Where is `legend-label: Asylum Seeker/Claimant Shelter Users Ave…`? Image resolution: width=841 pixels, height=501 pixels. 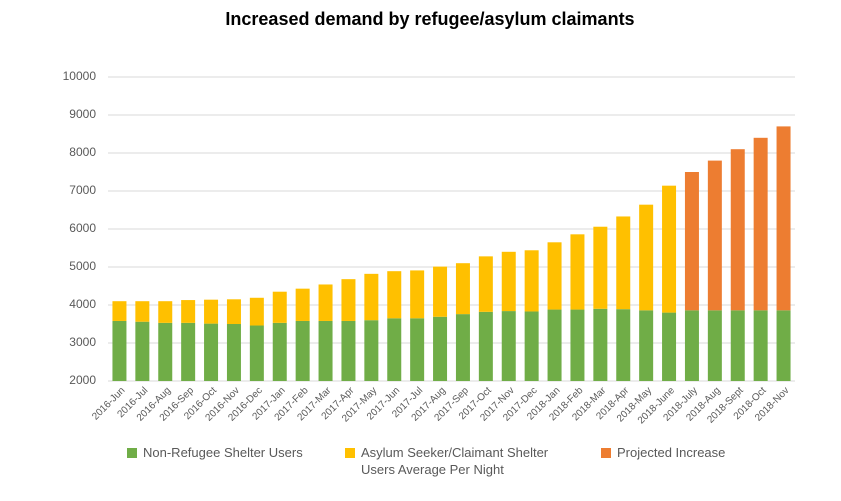 legend-label: Asylum Seeker/Claimant Shelter Users Ave… is located at coordinates (455, 461).